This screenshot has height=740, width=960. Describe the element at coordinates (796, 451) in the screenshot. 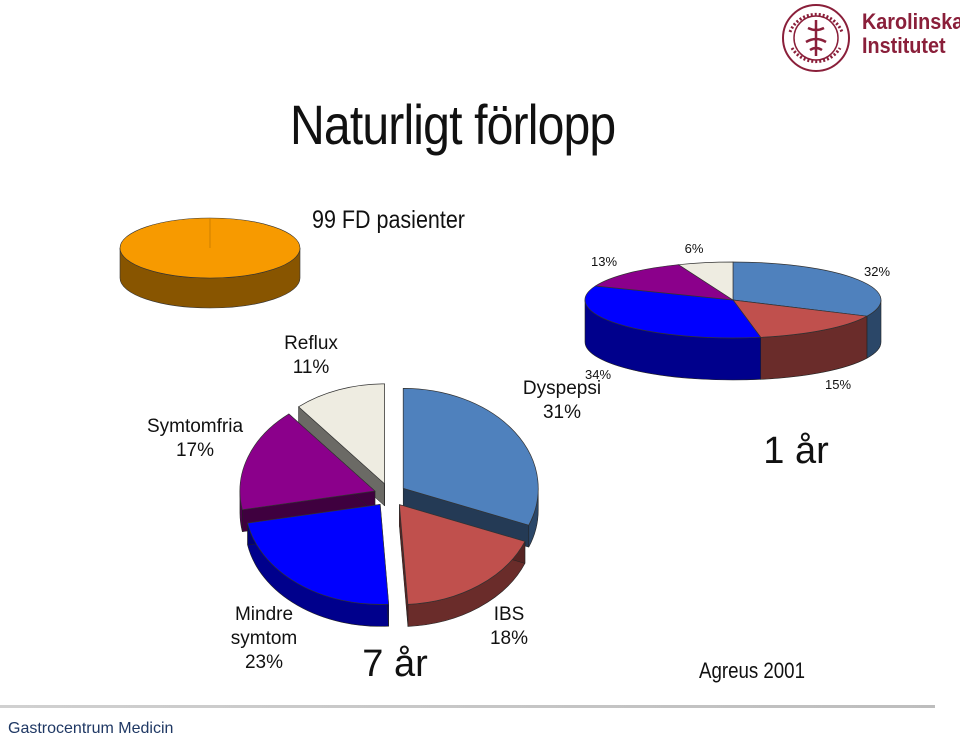

I see `pie2-title: 1 år` at that location.